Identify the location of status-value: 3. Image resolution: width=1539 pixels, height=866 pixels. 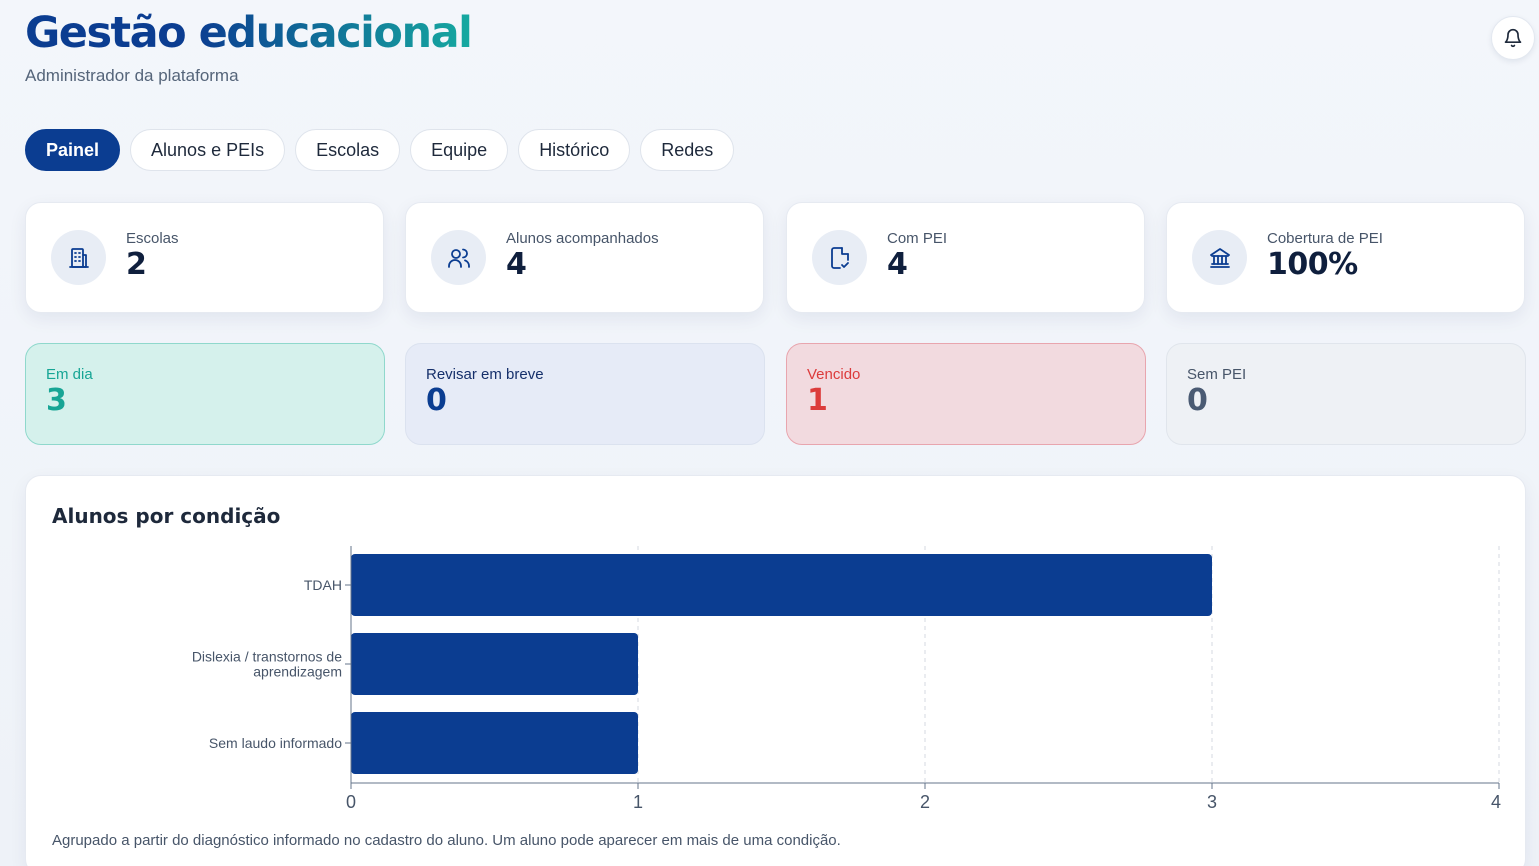
(56, 400).